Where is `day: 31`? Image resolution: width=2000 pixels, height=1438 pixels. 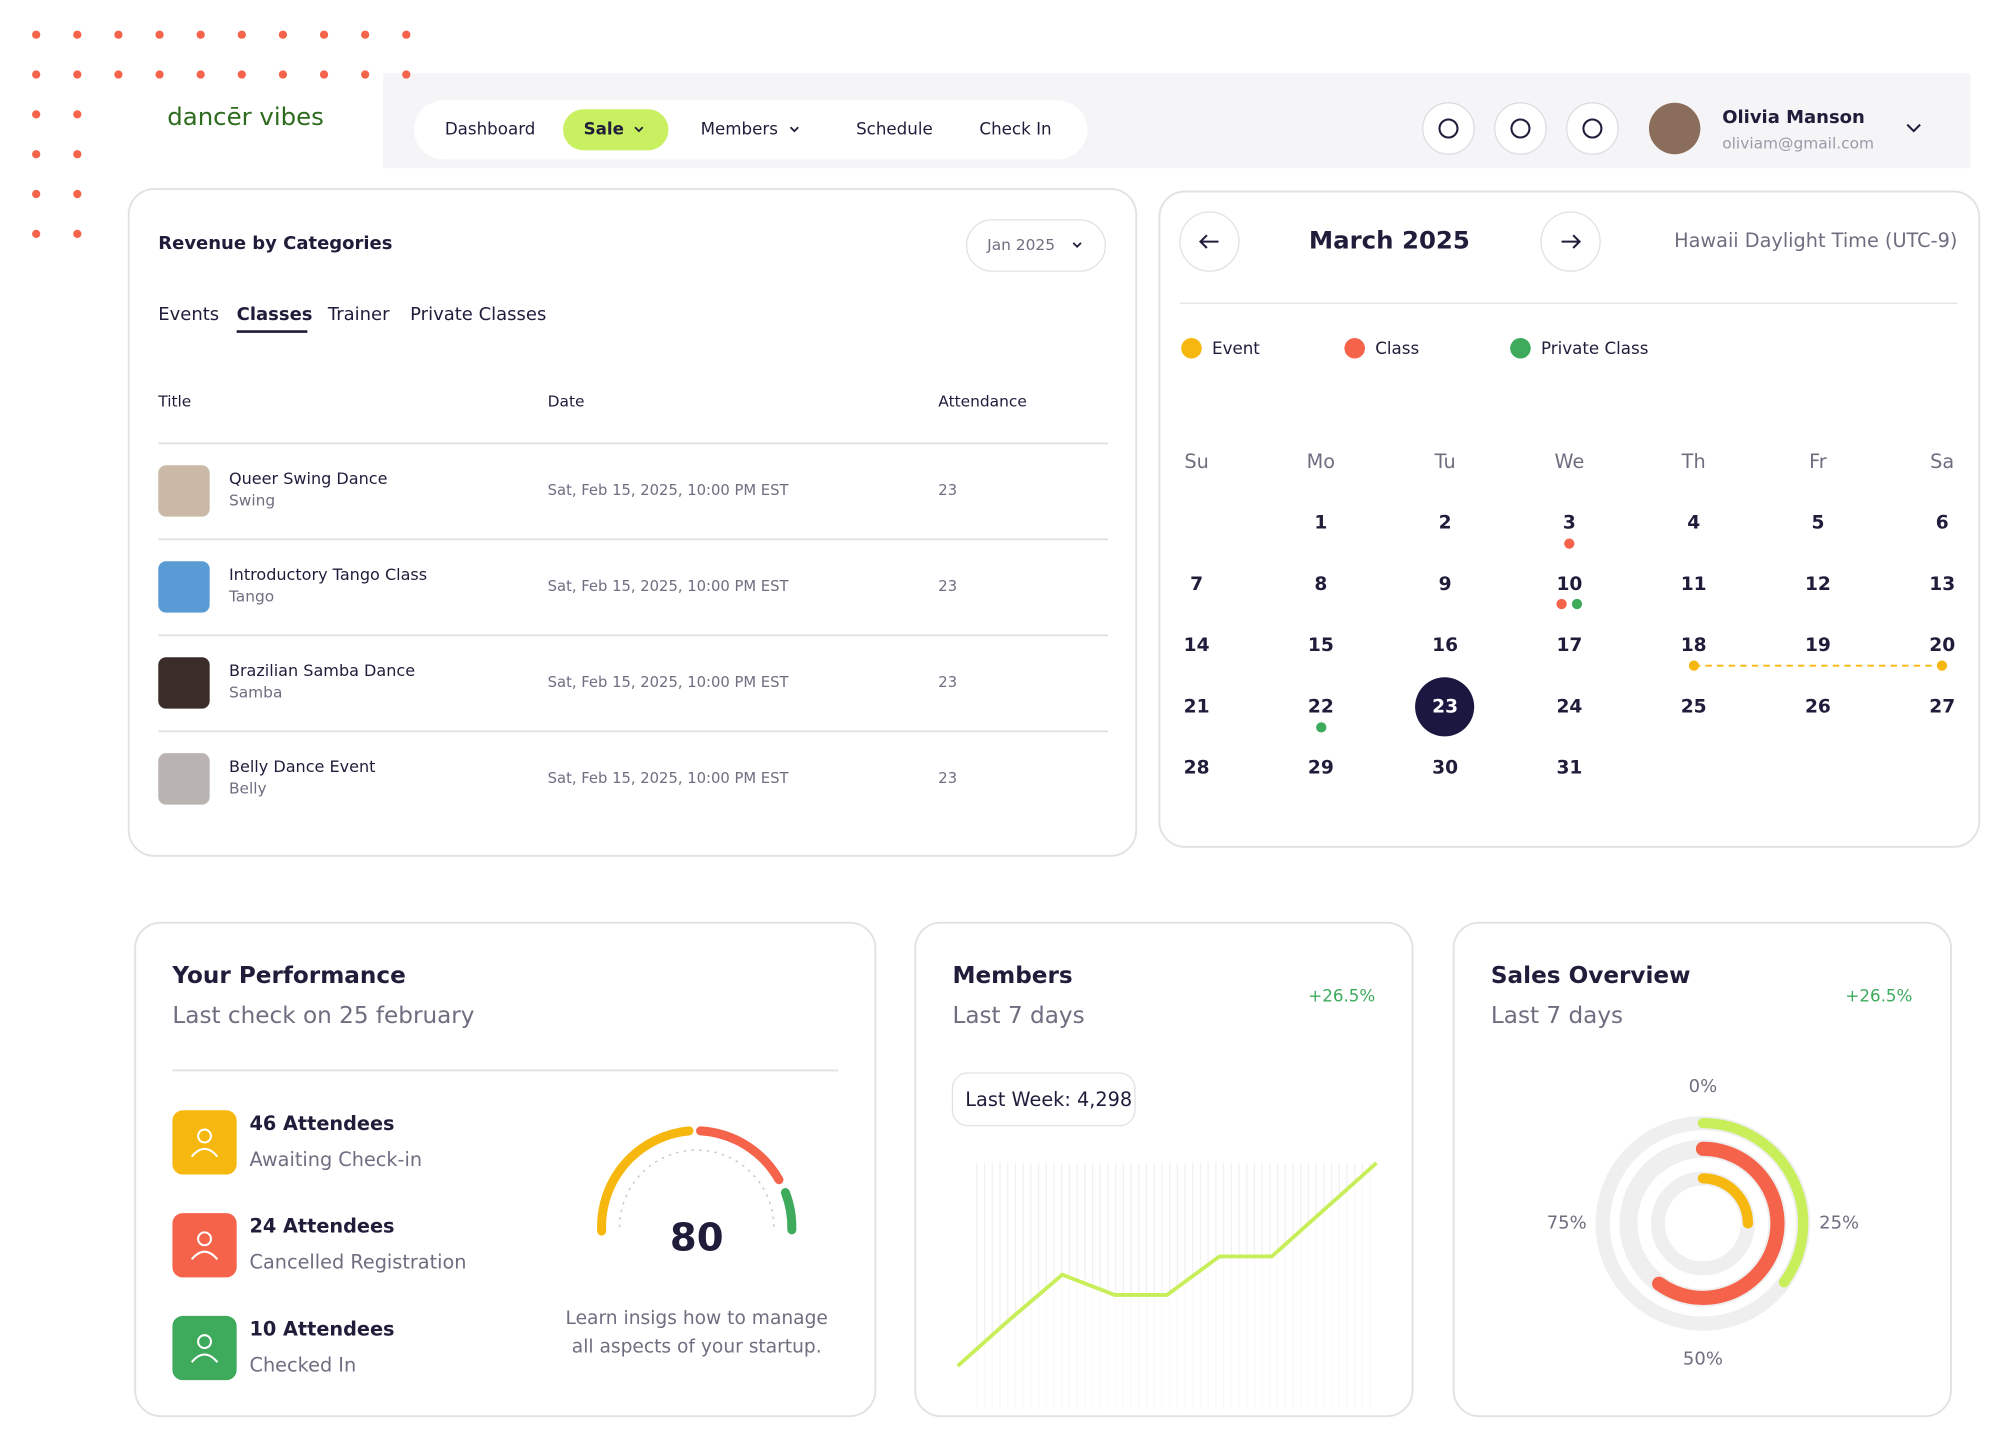
day: 31 is located at coordinates (1569, 768).